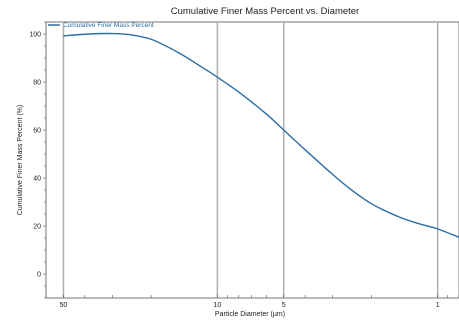 This screenshot has height=320, width=459. What do you see at coordinates (284, 305) in the screenshot?
I see `x-tick-label: 5` at bounding box center [284, 305].